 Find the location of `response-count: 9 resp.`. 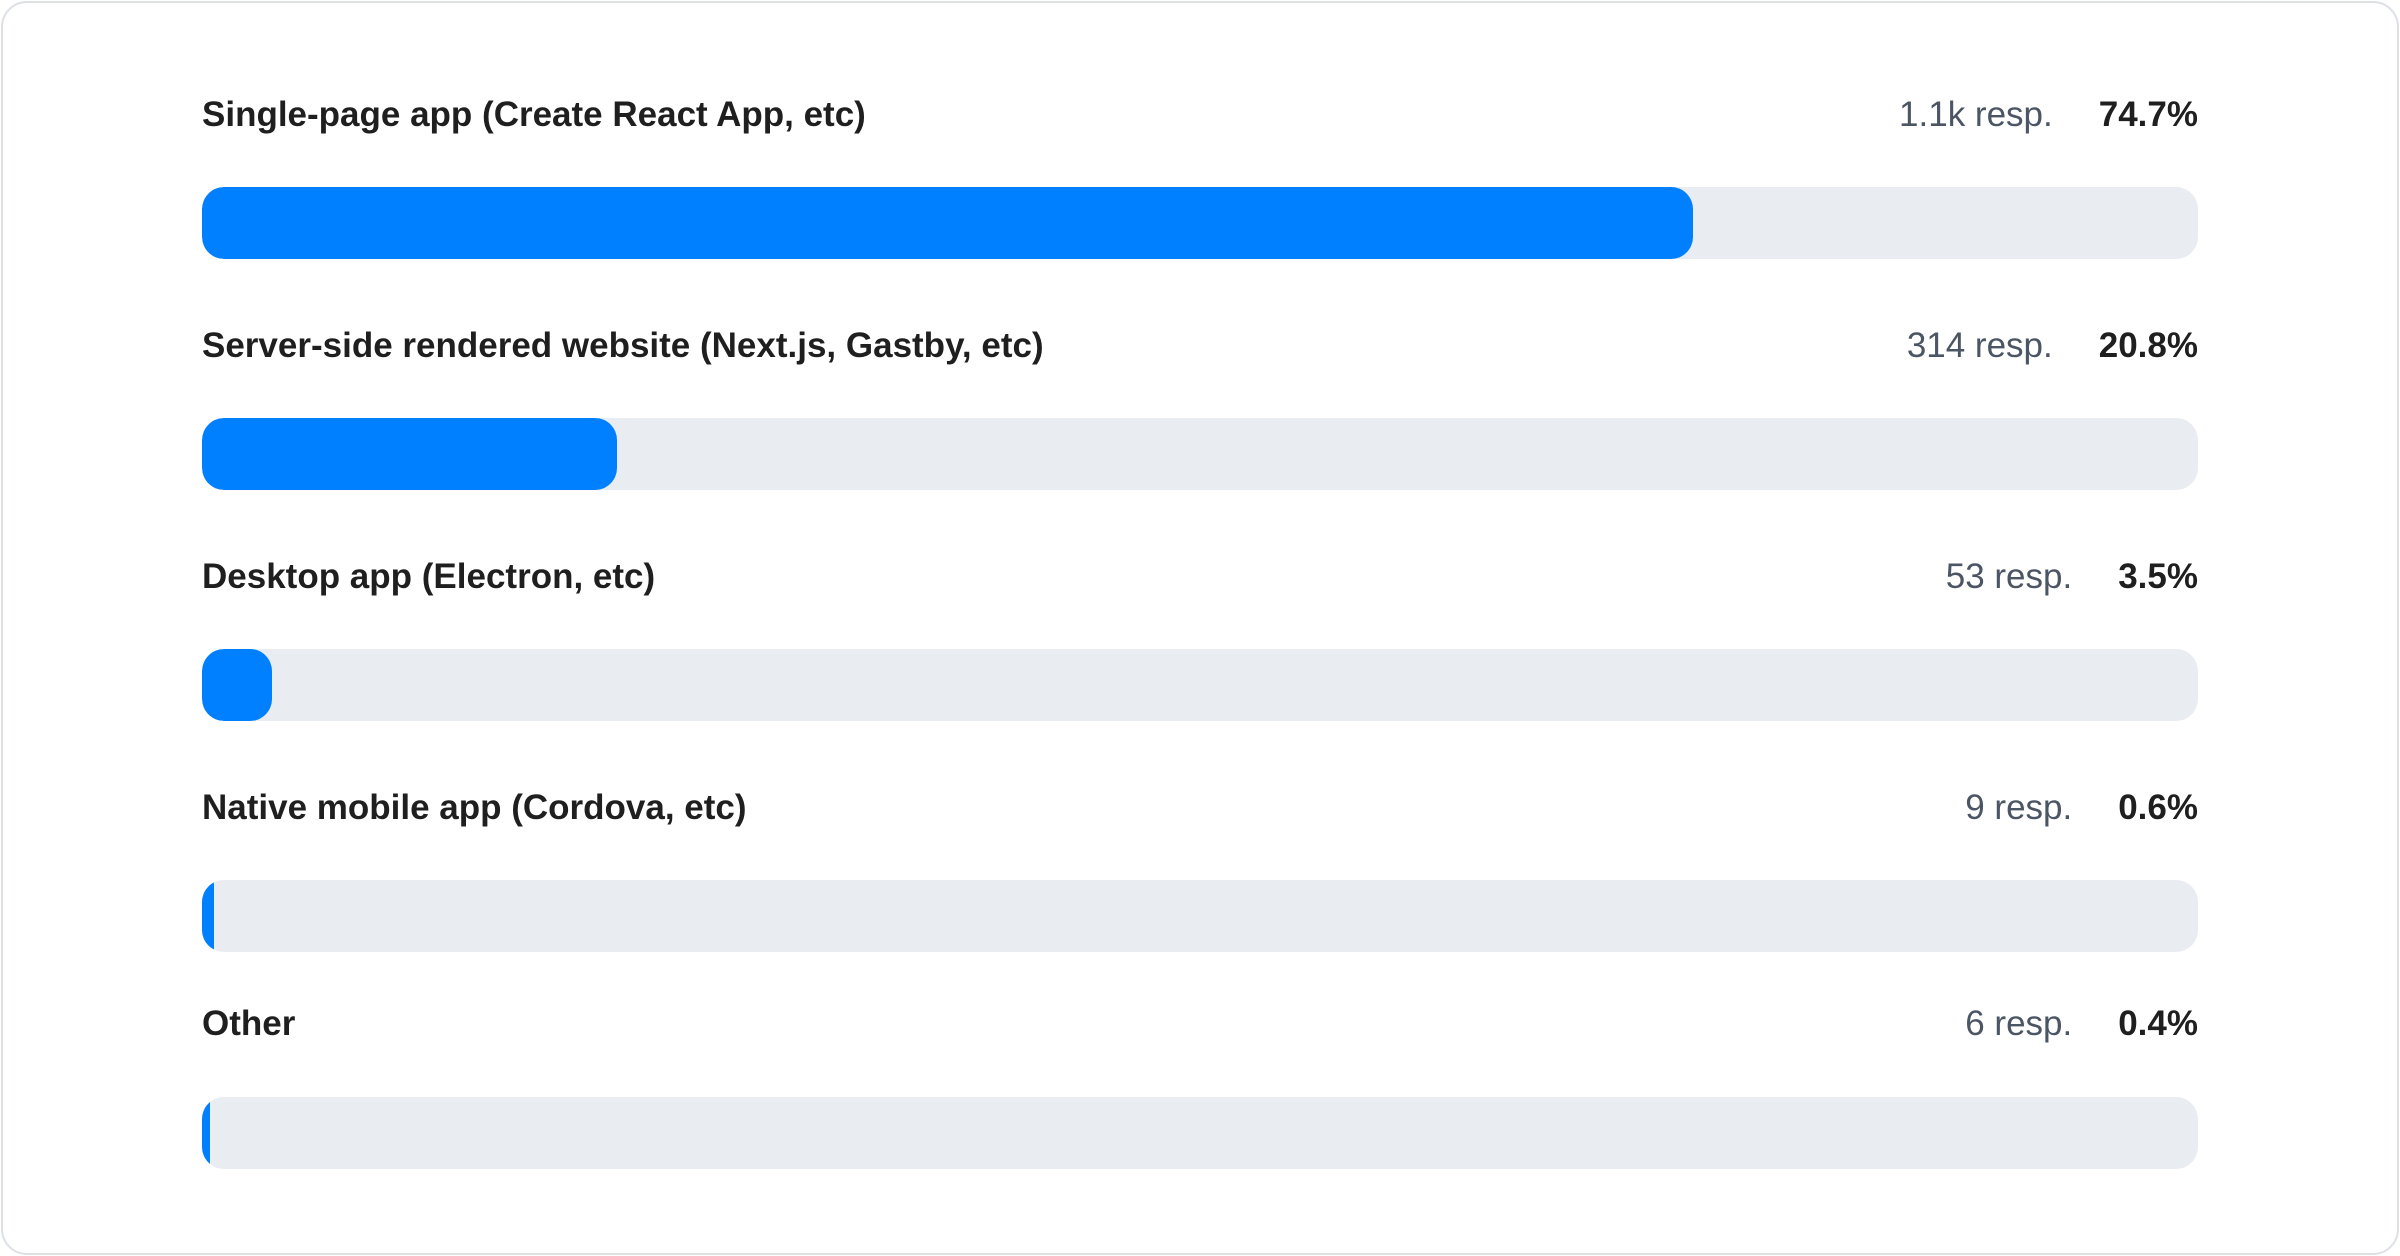

response-count: 9 resp. is located at coordinates (2019, 807).